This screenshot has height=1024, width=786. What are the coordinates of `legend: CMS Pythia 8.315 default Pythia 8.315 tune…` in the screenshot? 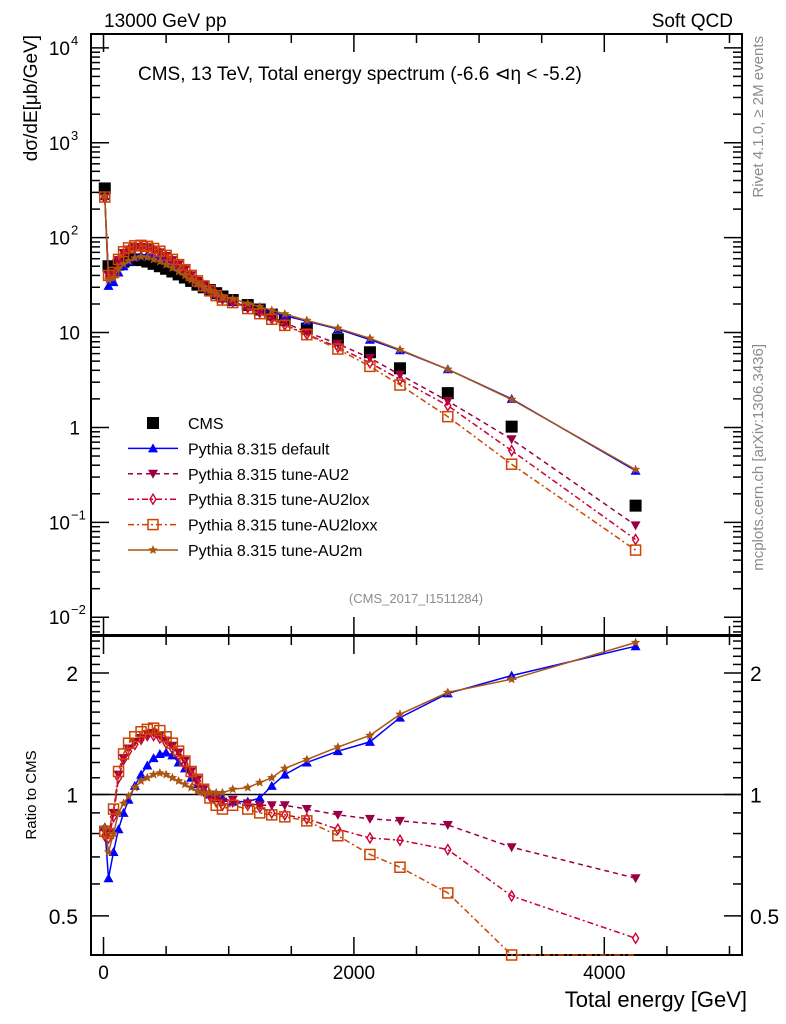 It's located at (252, 488).